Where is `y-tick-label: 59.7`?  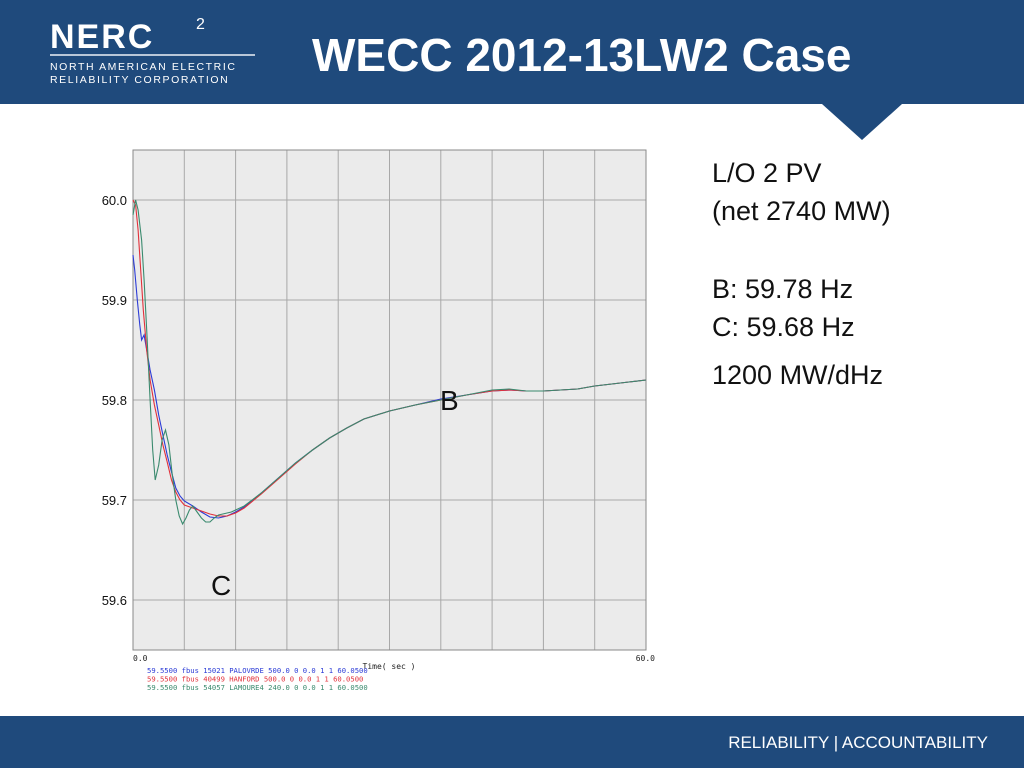 y-tick-label: 59.7 is located at coordinates (114, 500).